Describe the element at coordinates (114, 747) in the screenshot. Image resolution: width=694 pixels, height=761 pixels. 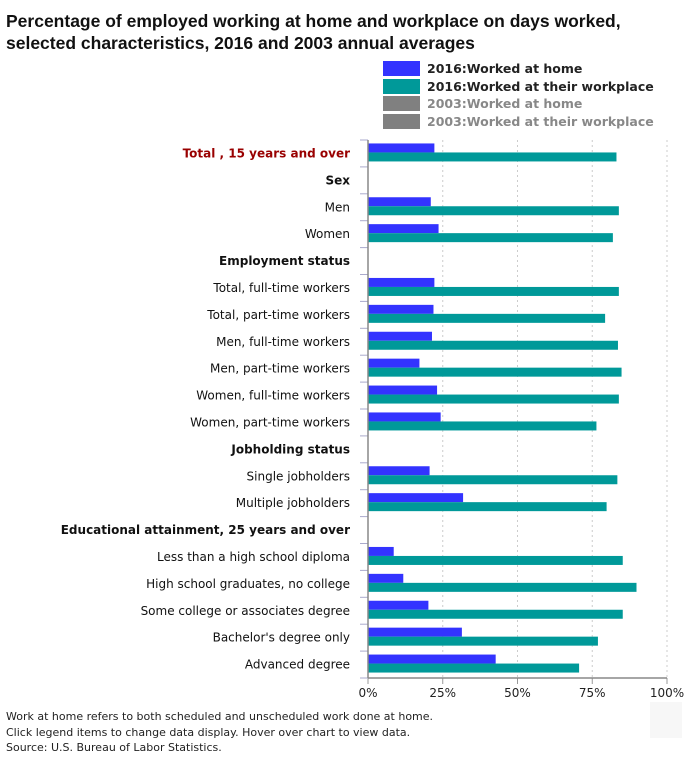
I see `footnote-line: Source: U.S. Bureau of Labor Statistics.` at that location.